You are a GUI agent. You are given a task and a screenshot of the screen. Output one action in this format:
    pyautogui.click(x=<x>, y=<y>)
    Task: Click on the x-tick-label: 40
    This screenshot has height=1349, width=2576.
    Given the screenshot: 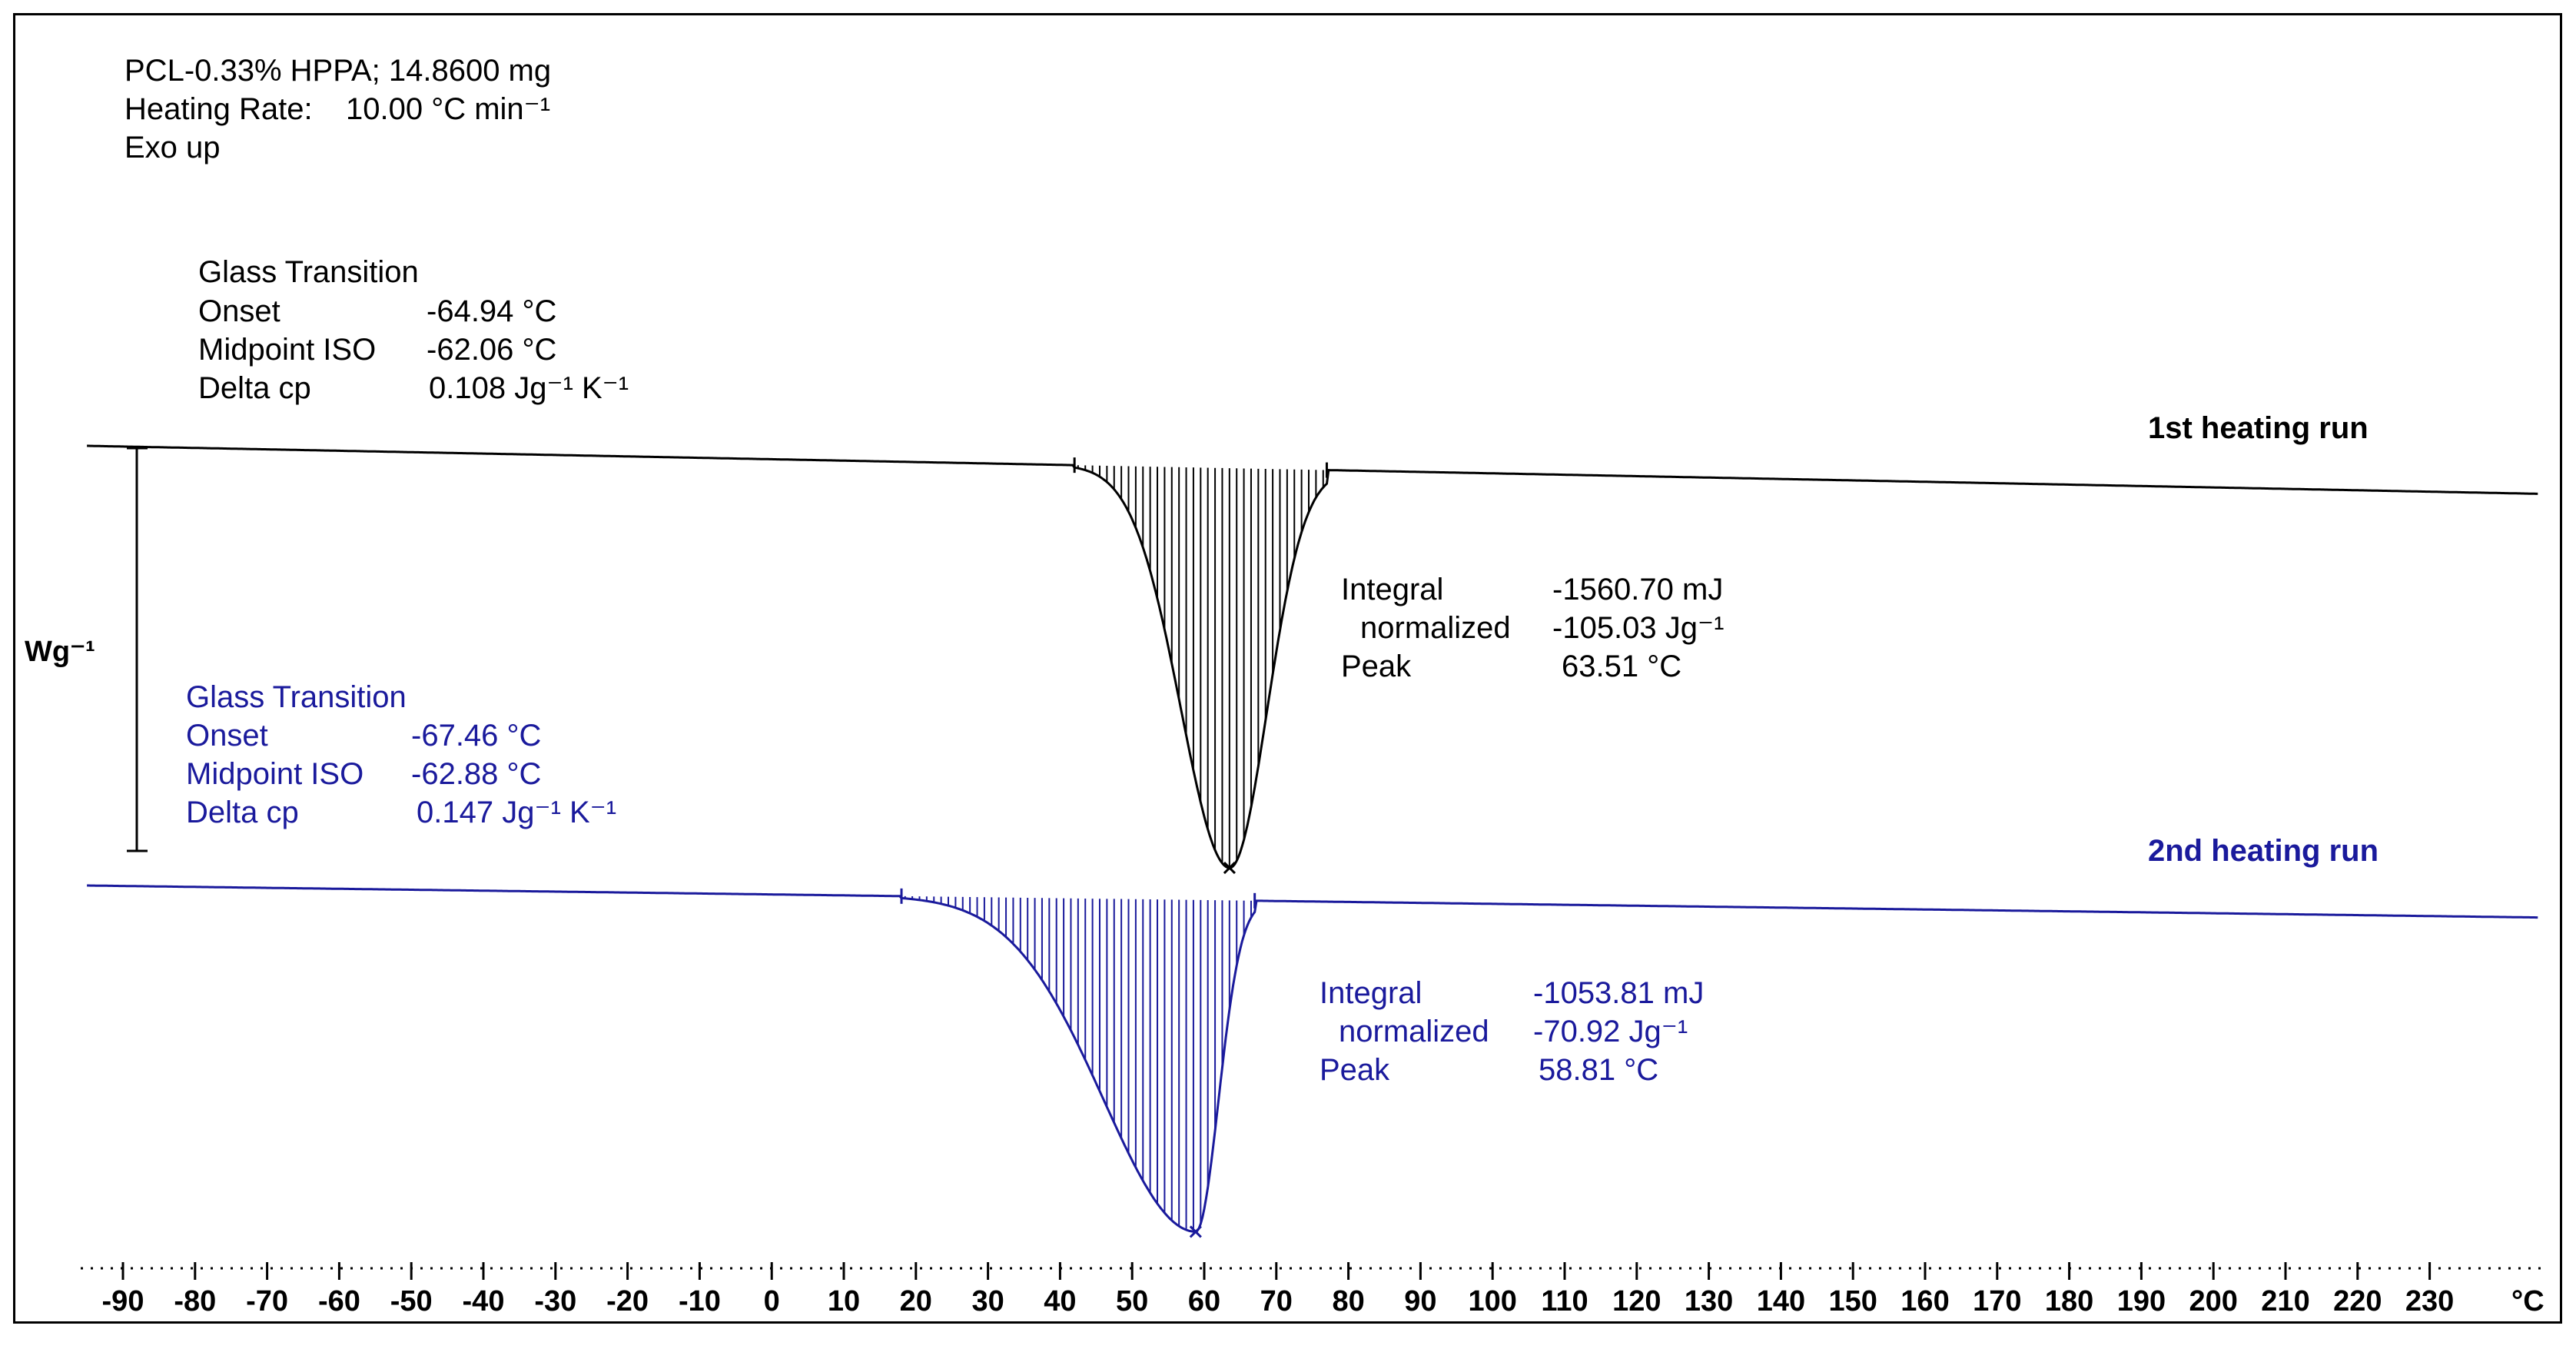 What is the action you would take?
    pyautogui.click(x=1060, y=1301)
    